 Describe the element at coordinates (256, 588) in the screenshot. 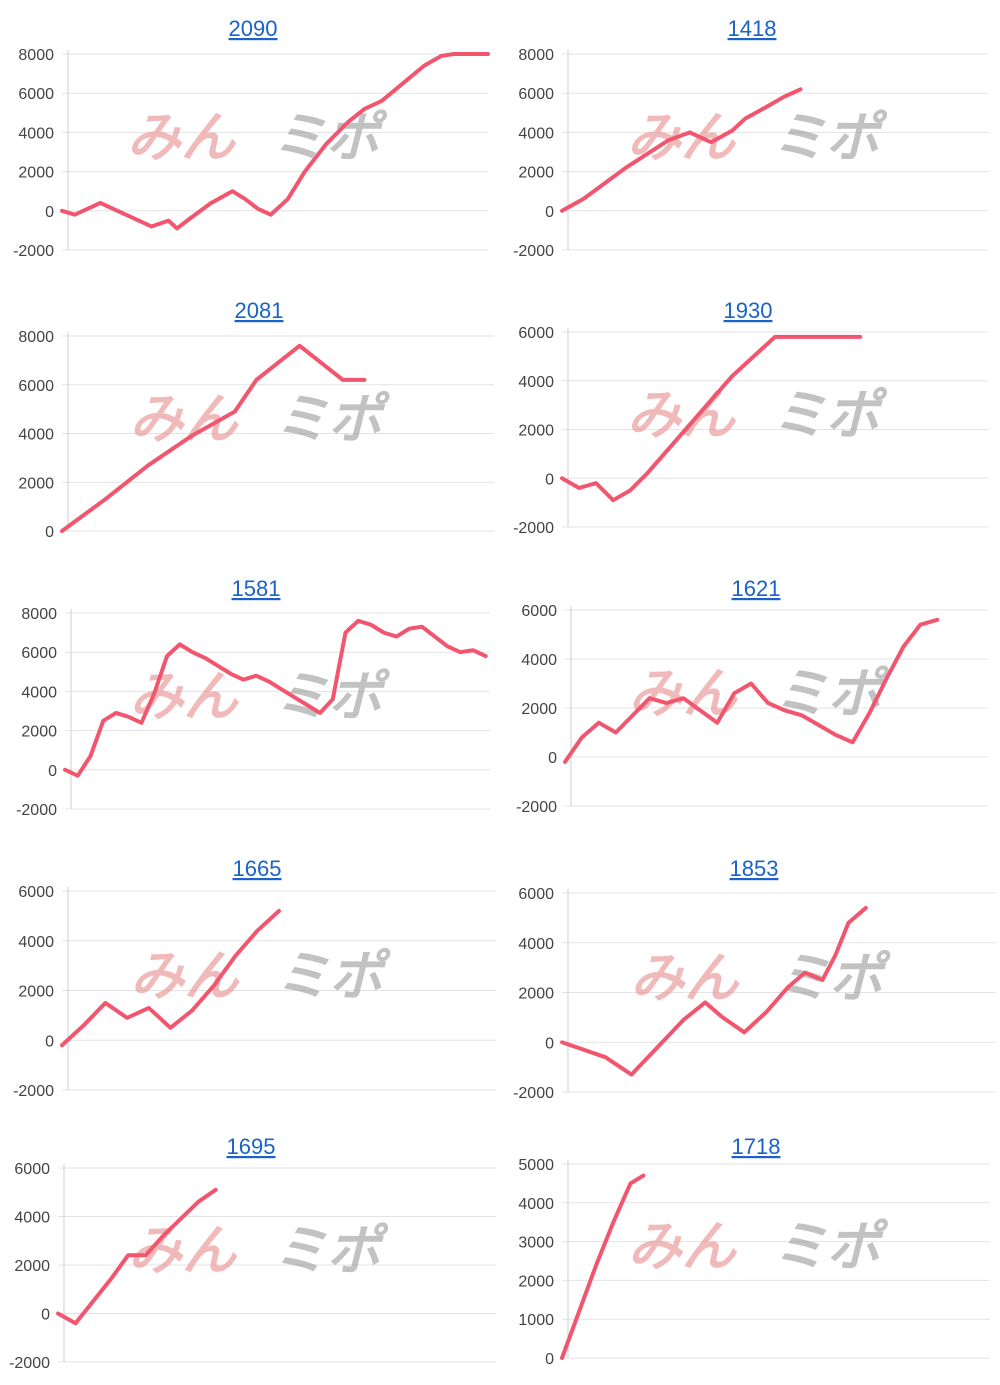

I see `chart-title-link: 1581` at that location.